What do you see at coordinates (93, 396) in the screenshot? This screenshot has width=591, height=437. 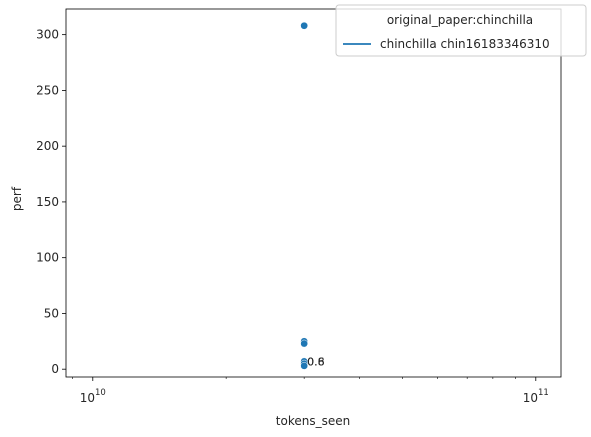 I see `x-tick-label: 1010` at bounding box center [93, 396].